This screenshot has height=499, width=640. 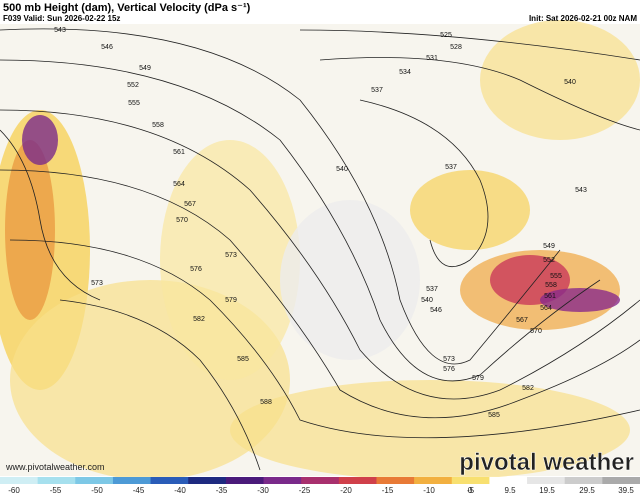 I want to click on colorbar-tick-label: -35, so click(x=222, y=490).